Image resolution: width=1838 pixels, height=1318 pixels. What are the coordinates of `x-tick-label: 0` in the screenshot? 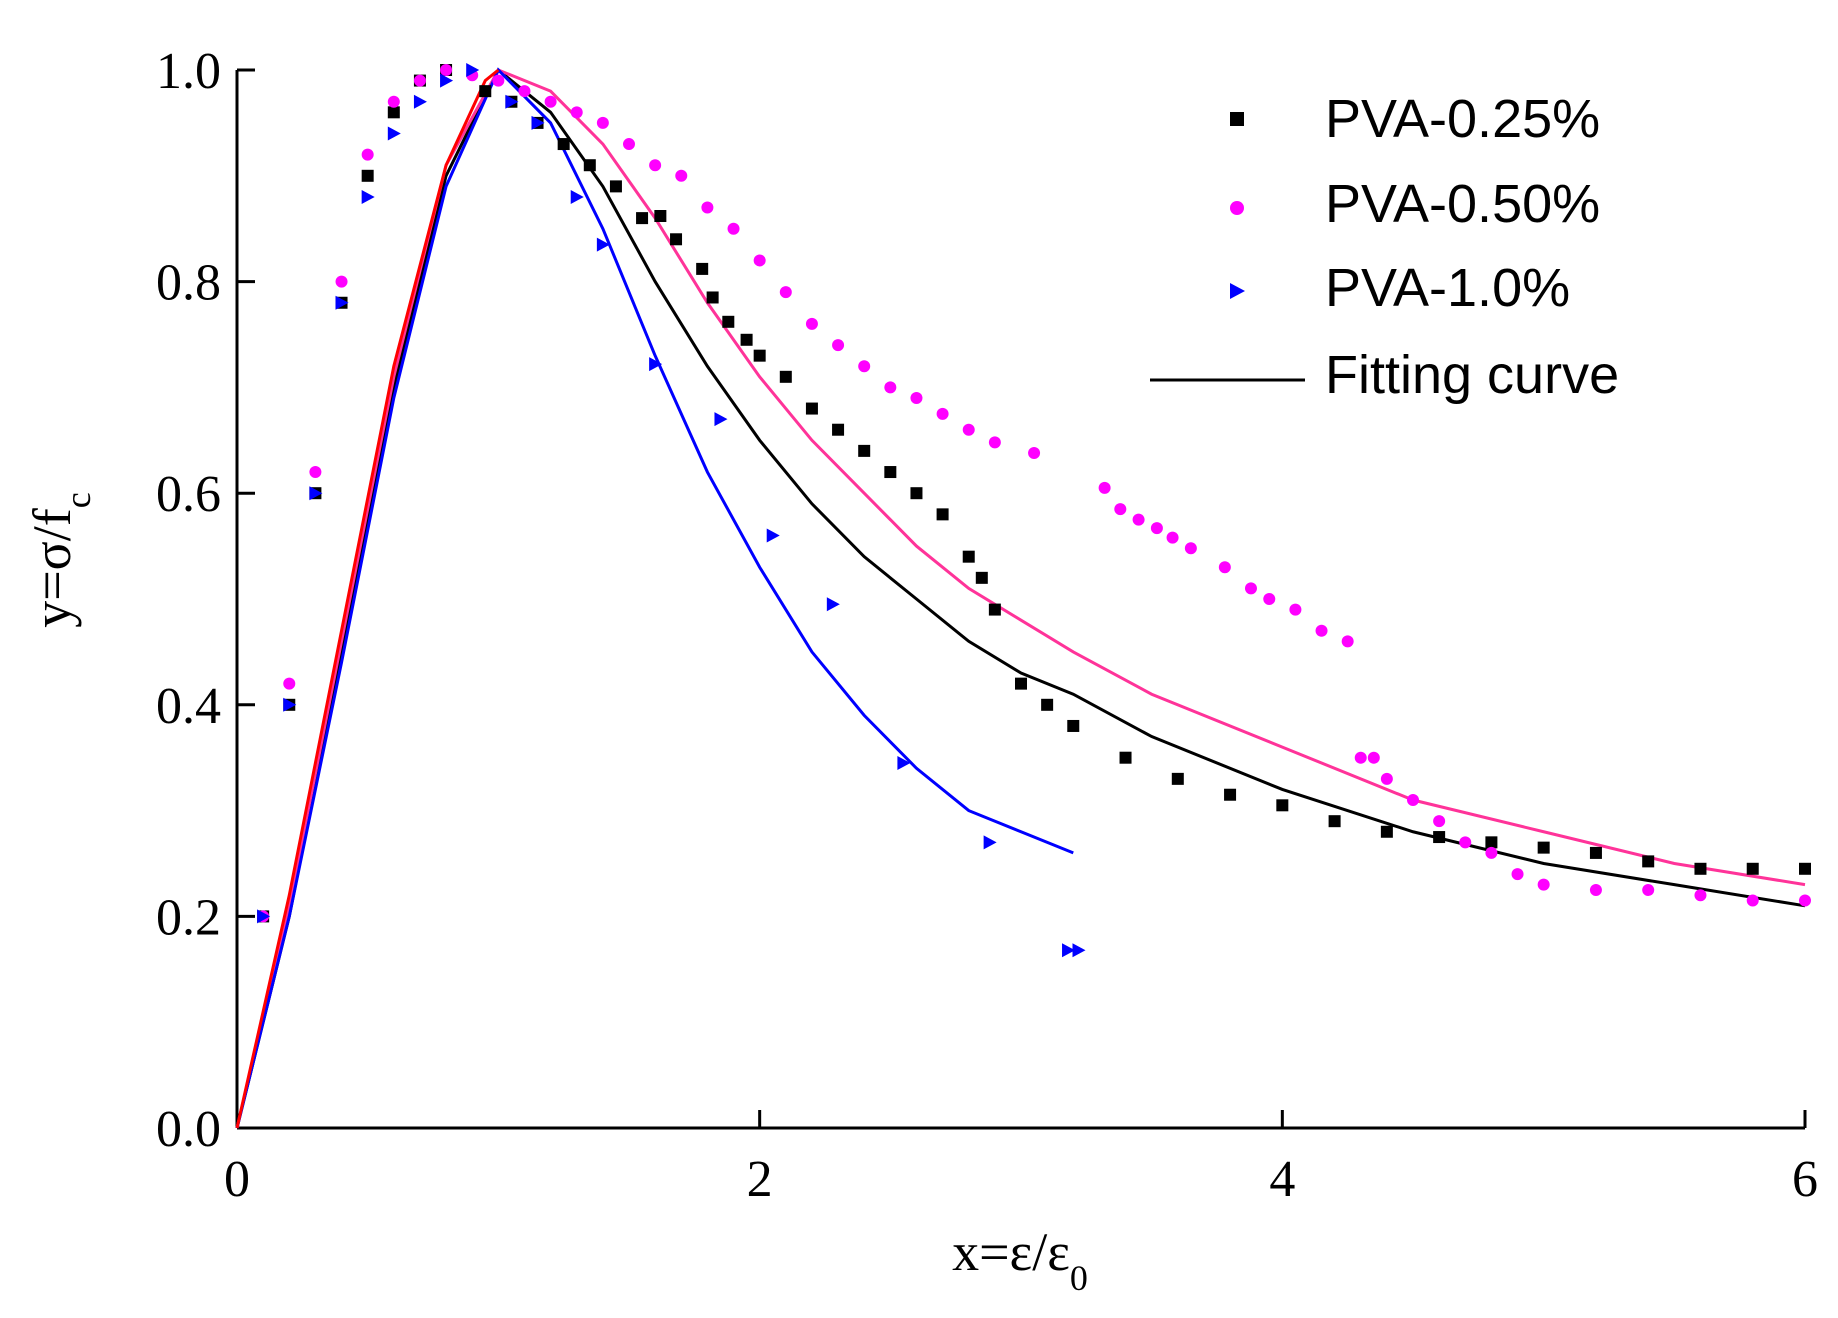 It's located at (237, 1179).